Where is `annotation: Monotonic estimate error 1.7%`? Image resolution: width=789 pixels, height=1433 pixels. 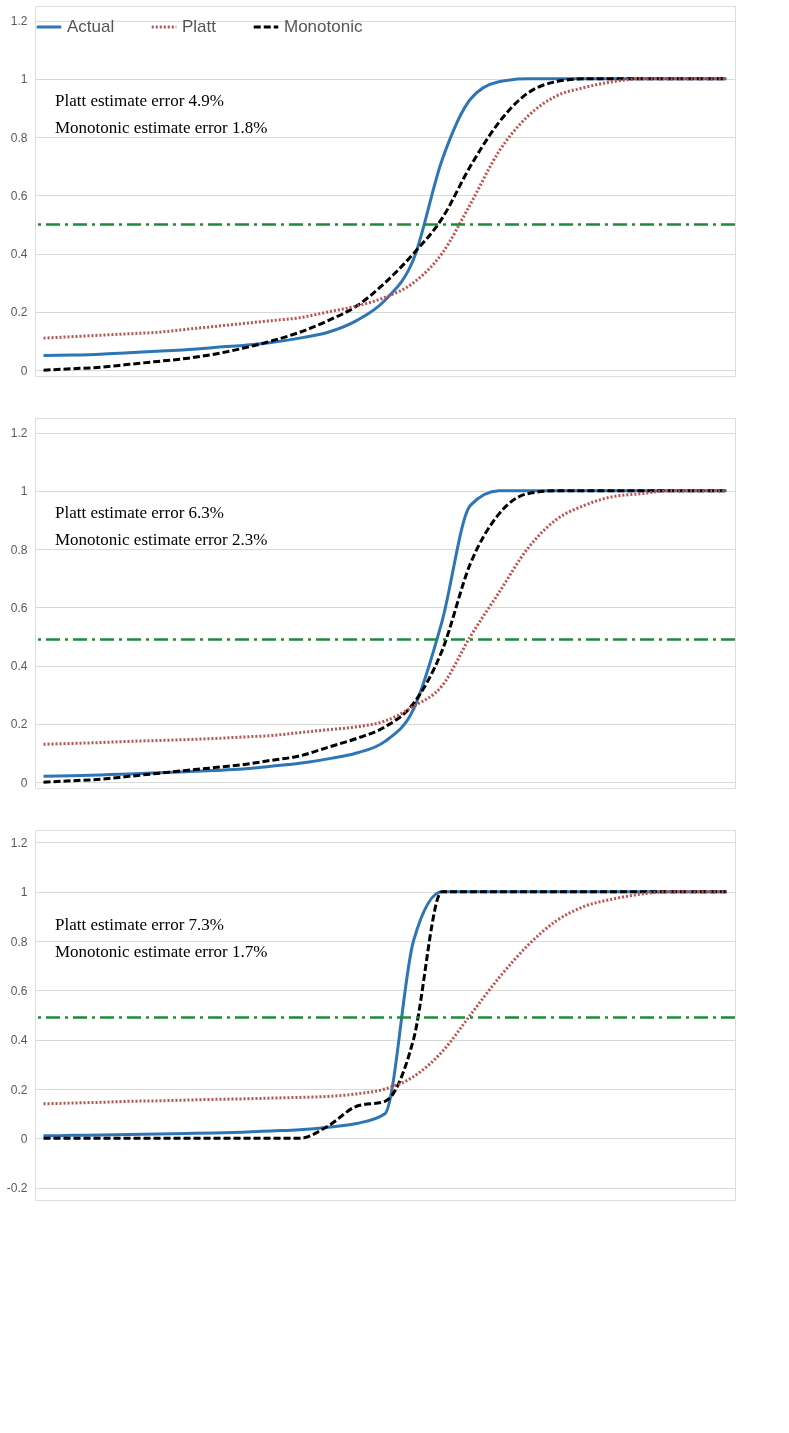 annotation: Monotonic estimate error 1.7% is located at coordinates (161, 951).